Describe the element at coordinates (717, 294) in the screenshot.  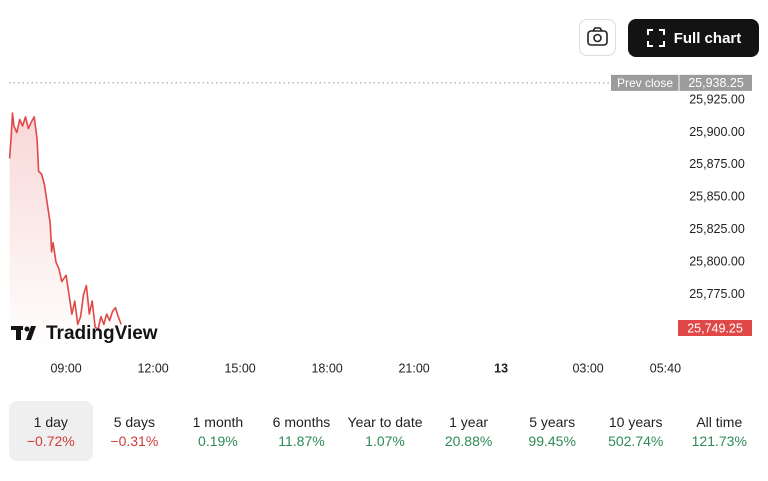
I see `y-tick-label: 25,775.00` at that location.